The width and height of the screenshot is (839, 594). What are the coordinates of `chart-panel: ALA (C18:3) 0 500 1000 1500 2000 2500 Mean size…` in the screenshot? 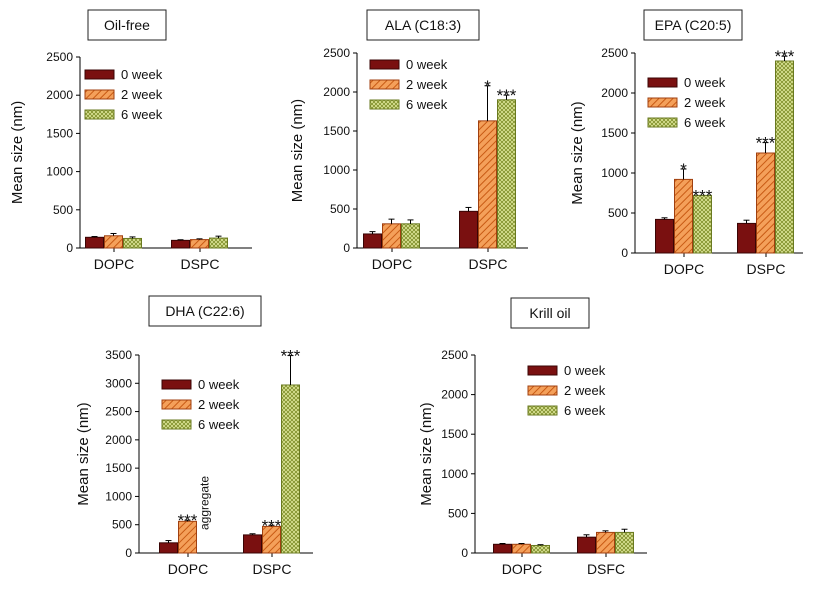 It's located at (408, 140).